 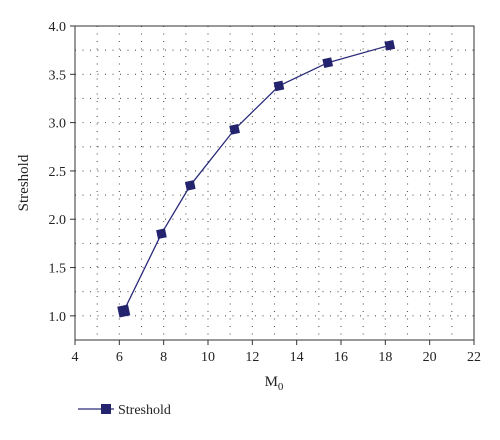 I want to click on x-axis-title-subscript: 0, so click(x=281, y=387).